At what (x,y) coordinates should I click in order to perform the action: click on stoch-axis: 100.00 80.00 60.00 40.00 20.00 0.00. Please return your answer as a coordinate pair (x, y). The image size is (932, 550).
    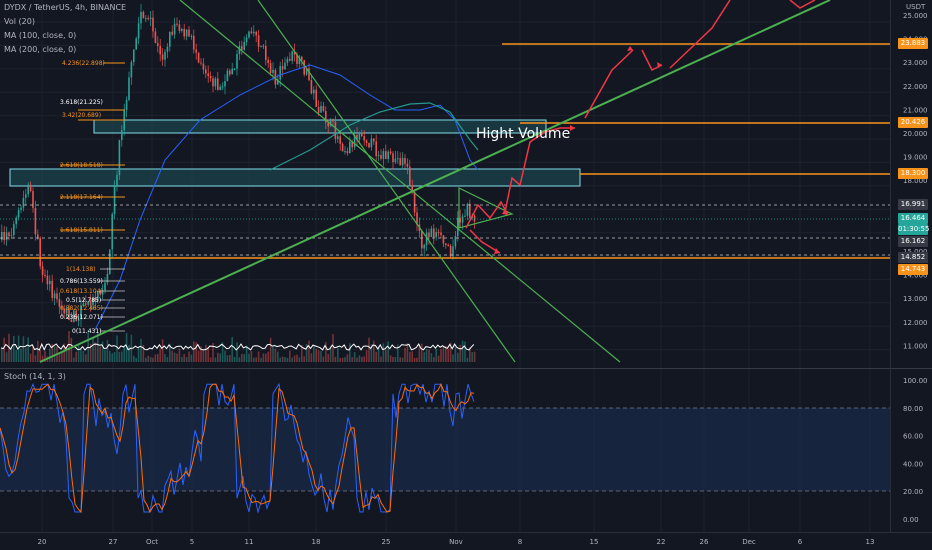
    Looking at the image, I should click on (915, 450).